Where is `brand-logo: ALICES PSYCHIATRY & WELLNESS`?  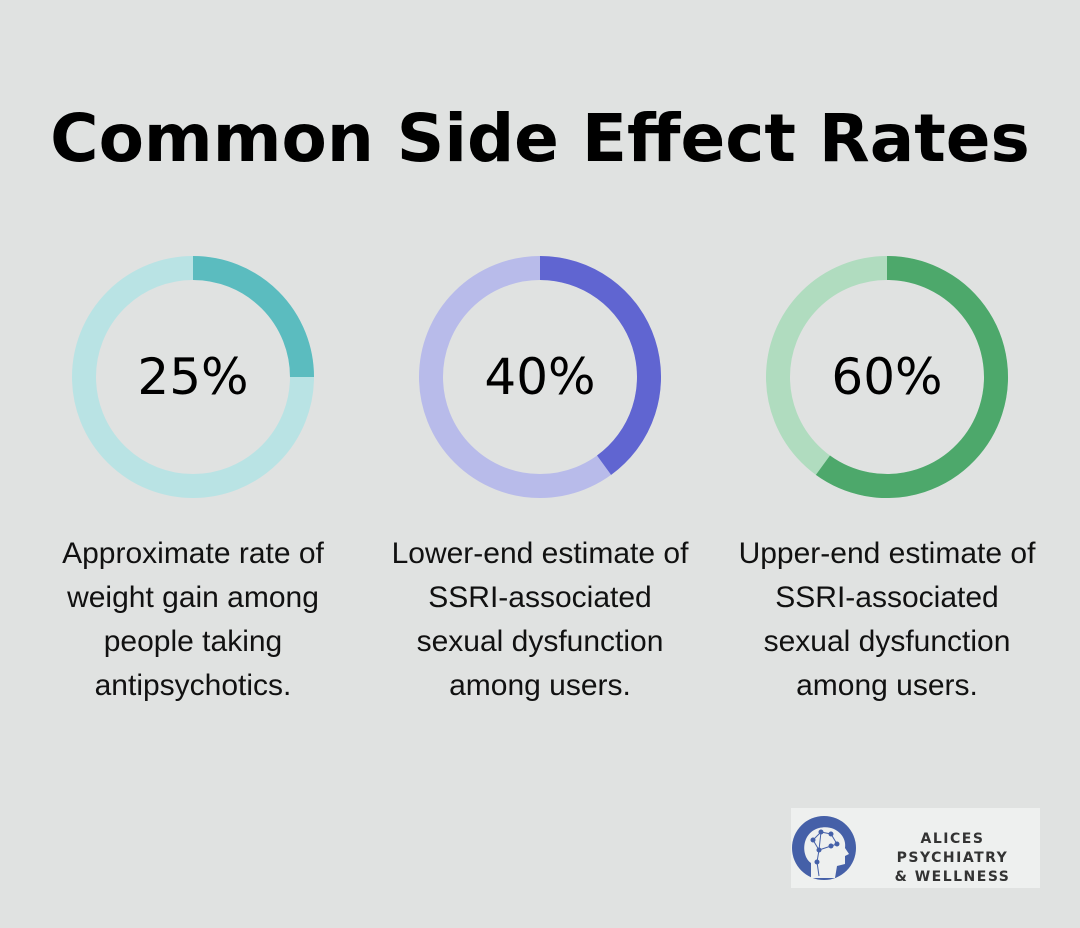
brand-logo: ALICES PSYCHIATRY & WELLNESS is located at coordinates (915, 848).